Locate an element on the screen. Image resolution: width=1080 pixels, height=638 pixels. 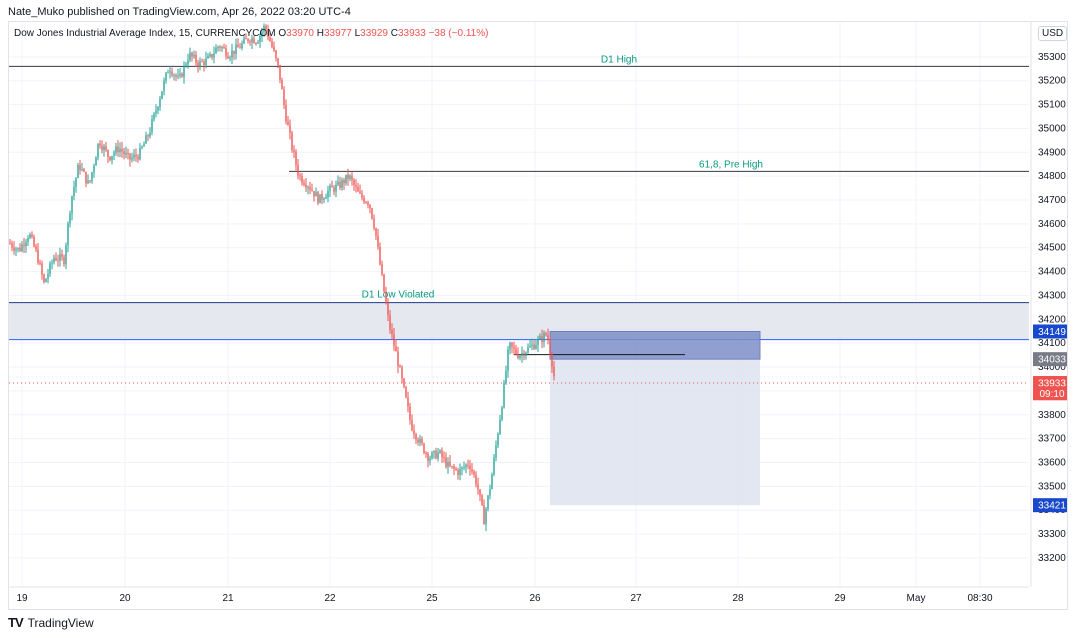
price-label-badge is located at coordinates (1050, 505).